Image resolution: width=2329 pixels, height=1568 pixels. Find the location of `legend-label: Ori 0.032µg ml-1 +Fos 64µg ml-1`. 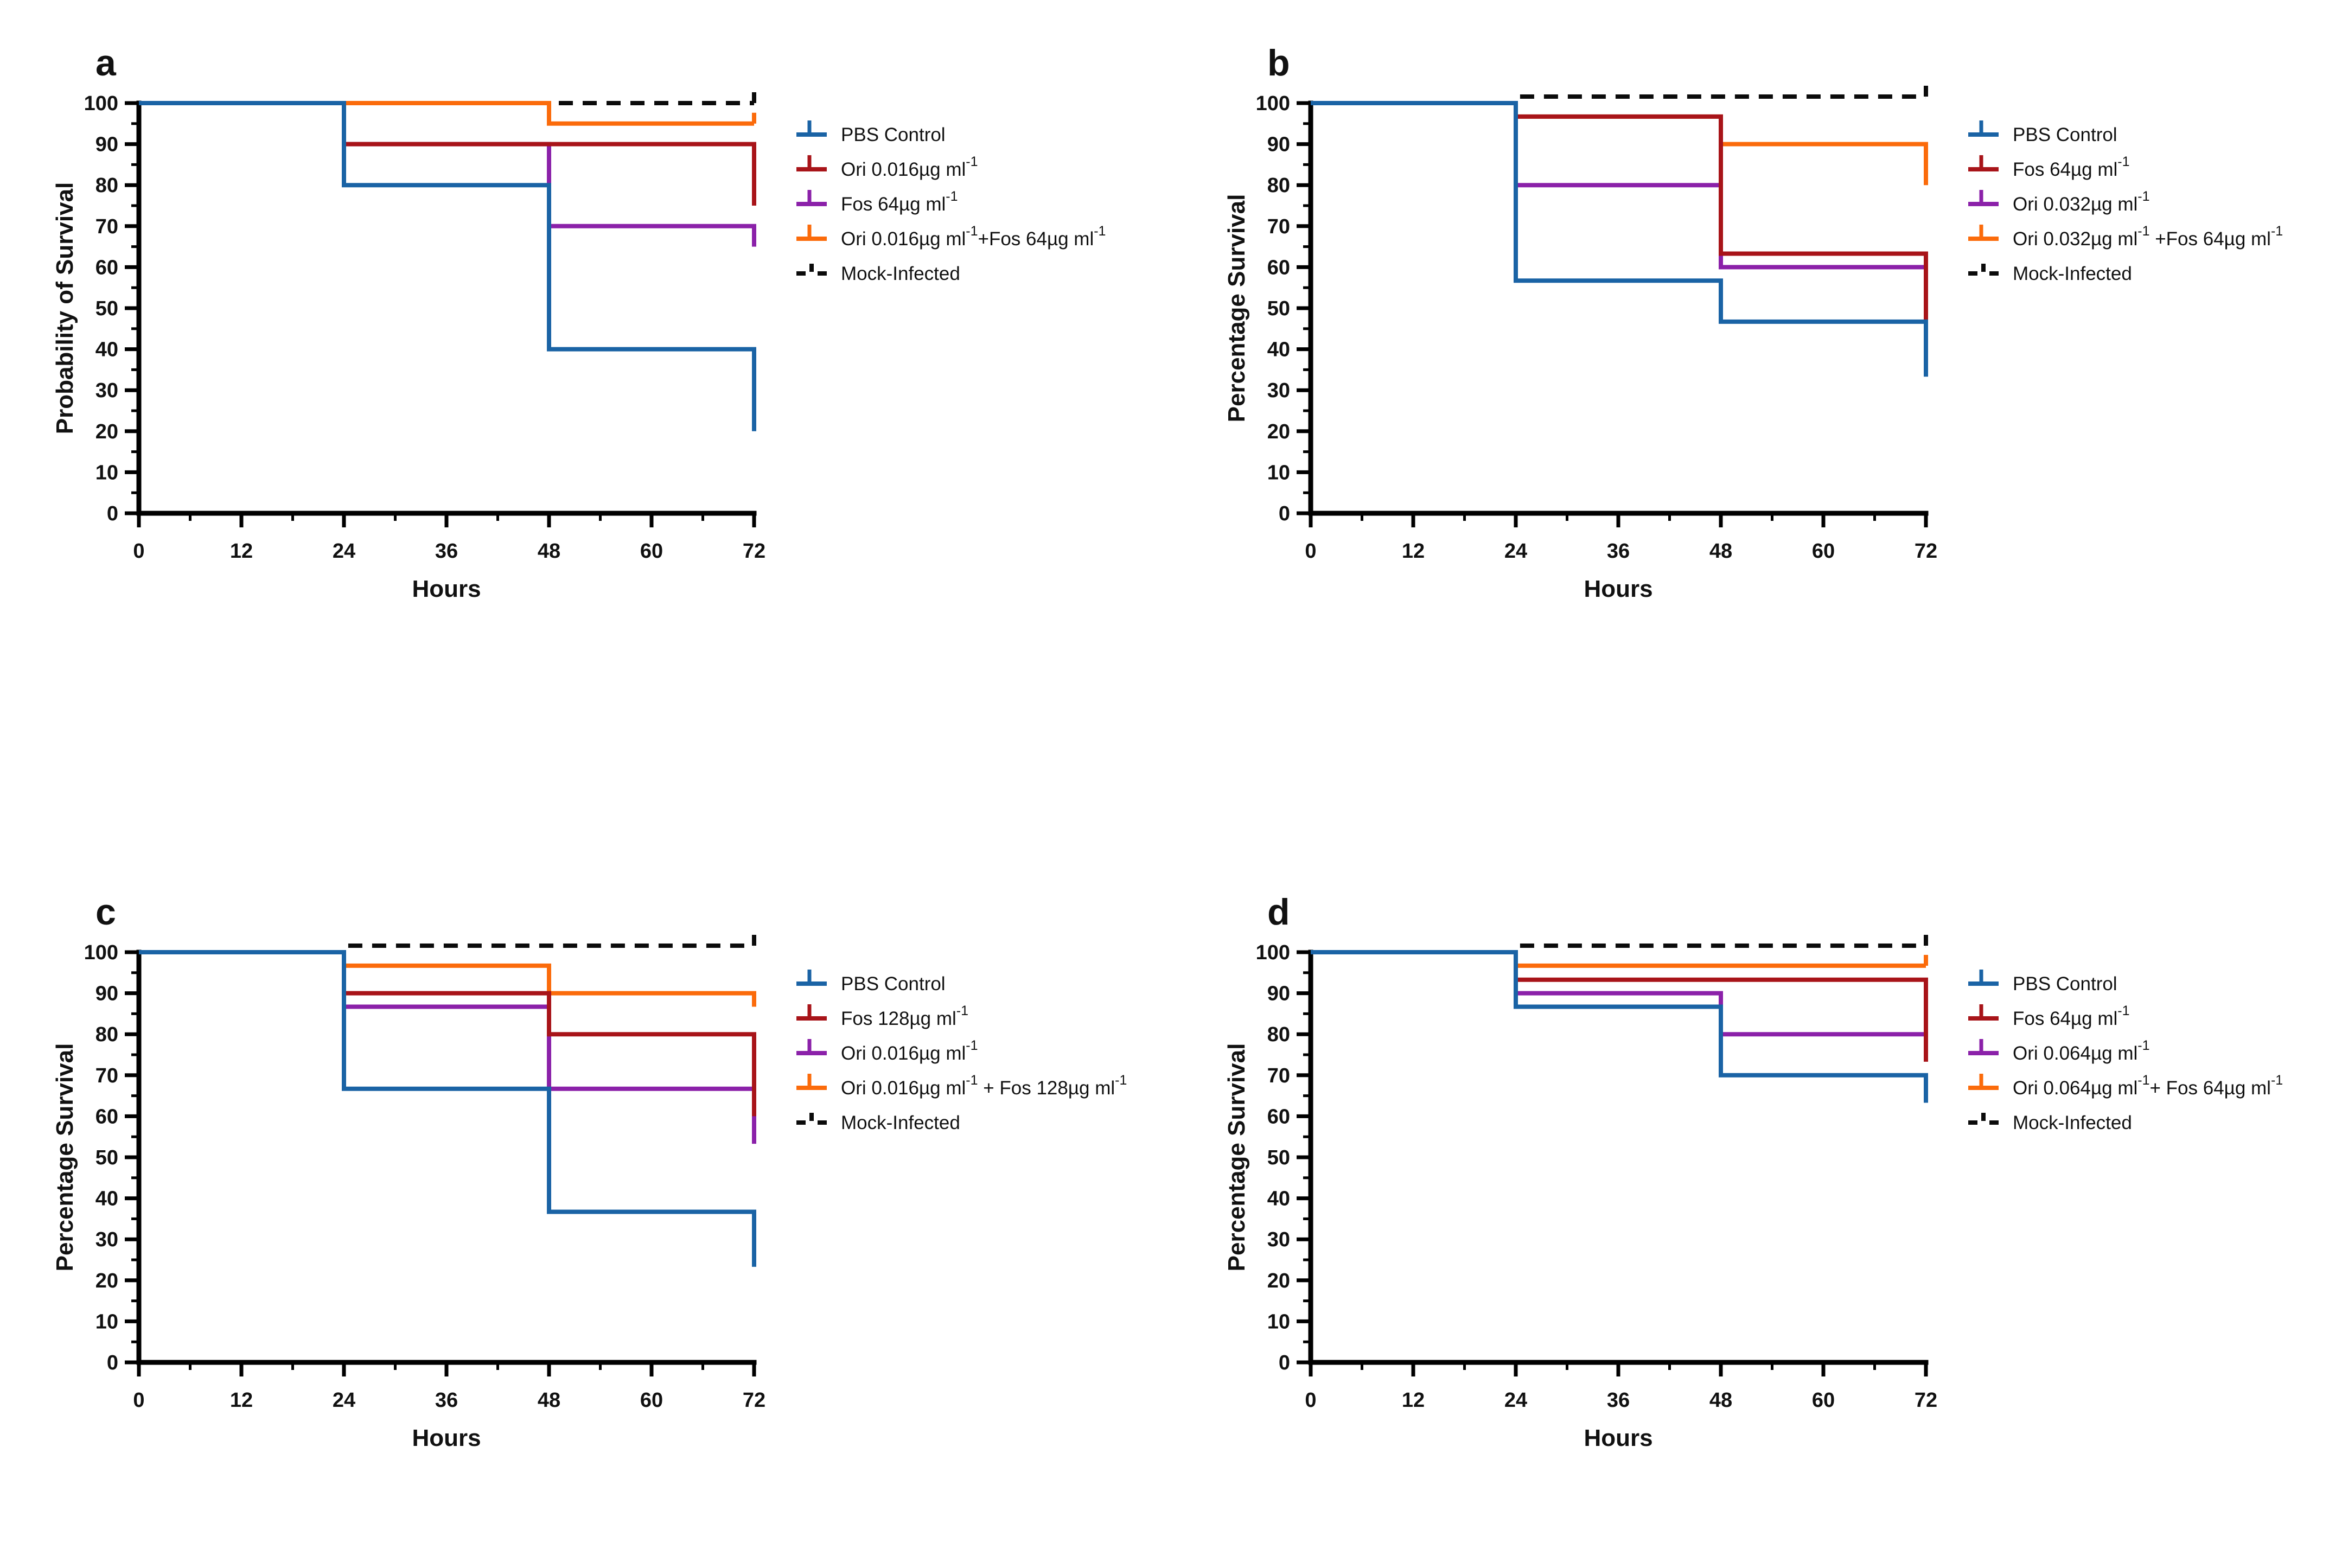

legend-label: Ori 0.032µg ml-1 +Fos 64µg ml-1 is located at coordinates (2148, 237).